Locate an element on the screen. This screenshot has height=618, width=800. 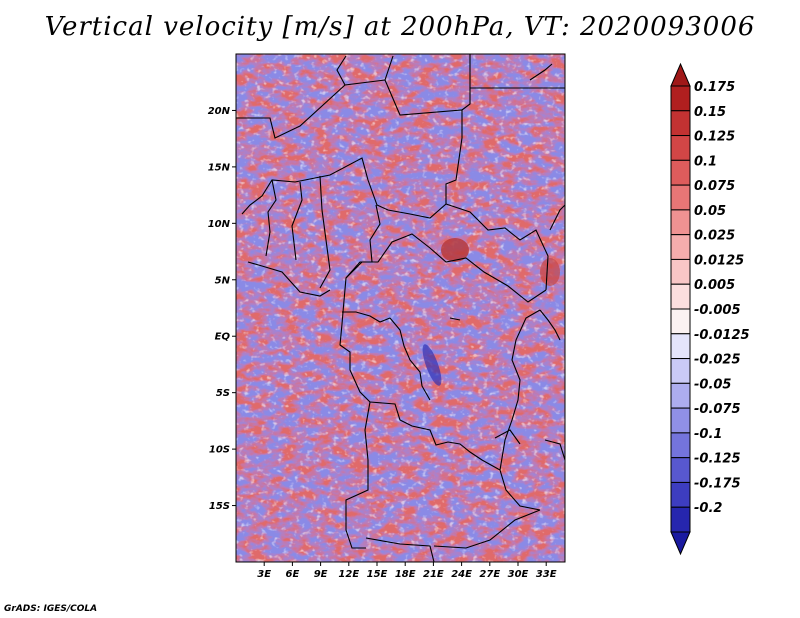
colorbar-label: -0.025 is located at coordinates (717, 360).